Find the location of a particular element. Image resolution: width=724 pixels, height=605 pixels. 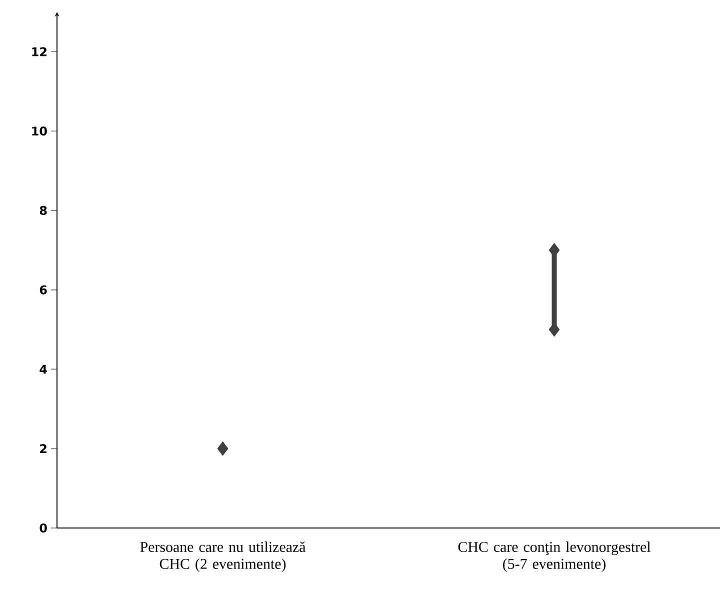

y-tick-label: 10 is located at coordinates (39, 131).